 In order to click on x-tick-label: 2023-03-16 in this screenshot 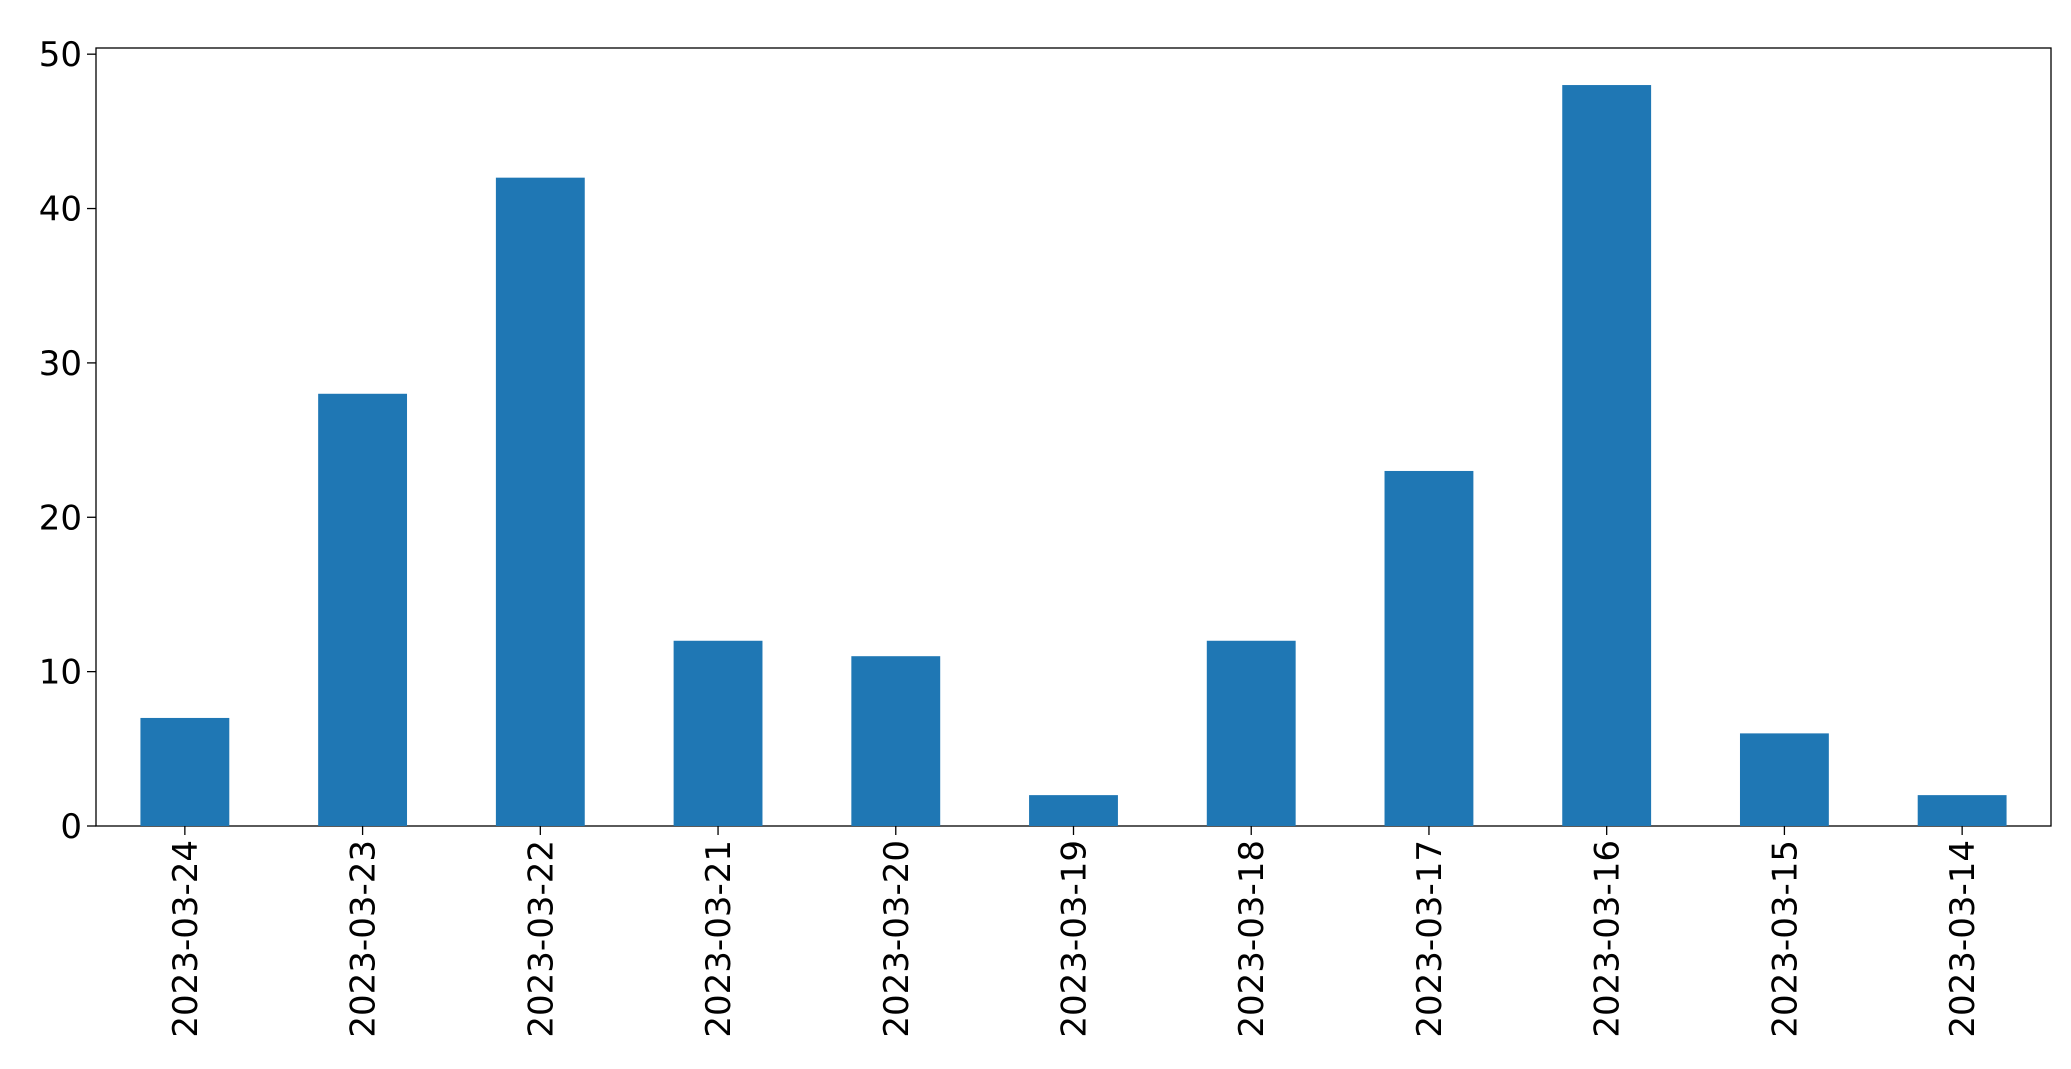, I will do `click(1608, 939)`.